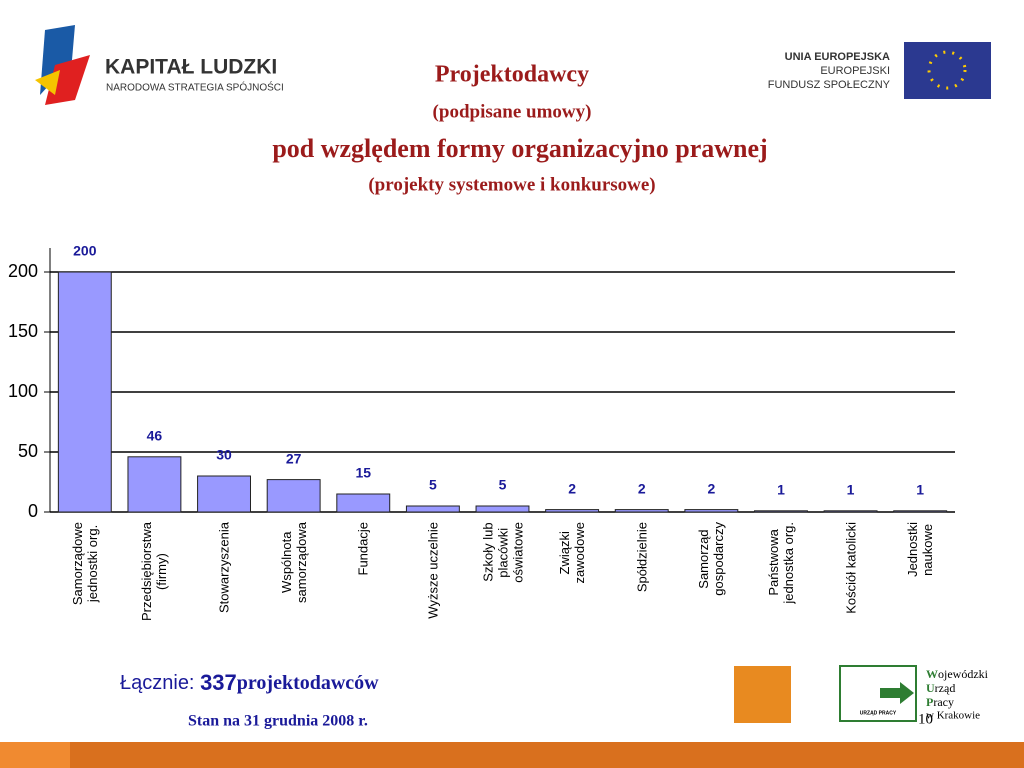 The height and width of the screenshot is (768, 1024). What do you see at coordinates (33, 511) in the screenshot?
I see `y-tick-label: 0` at bounding box center [33, 511].